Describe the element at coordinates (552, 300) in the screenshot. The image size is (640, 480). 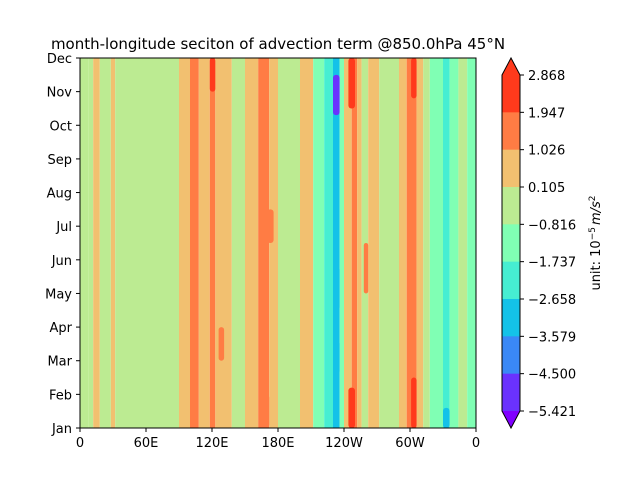
I see `colorbar-tick-label-6: −2.658` at that location.